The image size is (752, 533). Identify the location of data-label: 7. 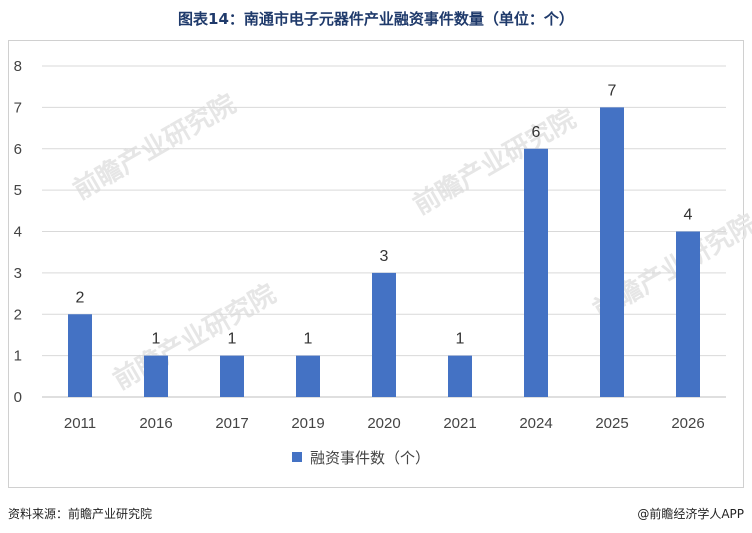
(612, 90).